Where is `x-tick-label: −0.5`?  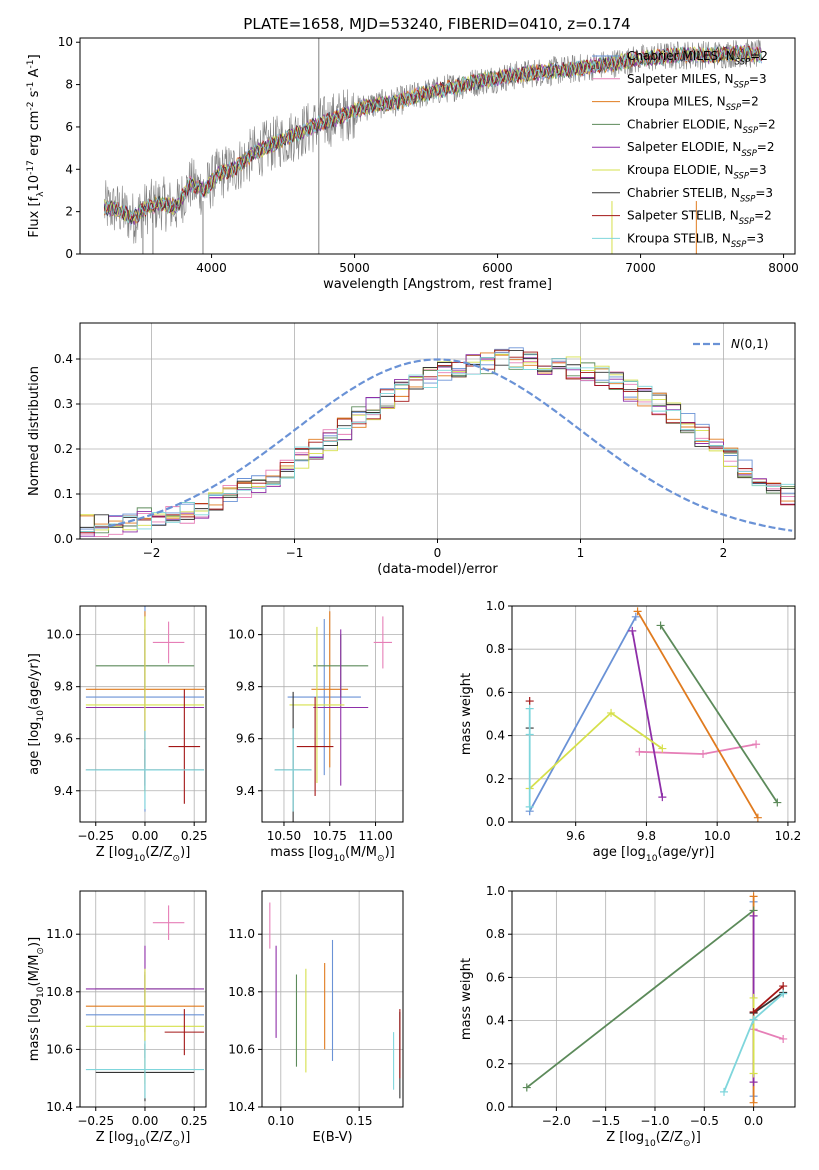 x-tick-label: −0.5 is located at coordinates (704, 1121).